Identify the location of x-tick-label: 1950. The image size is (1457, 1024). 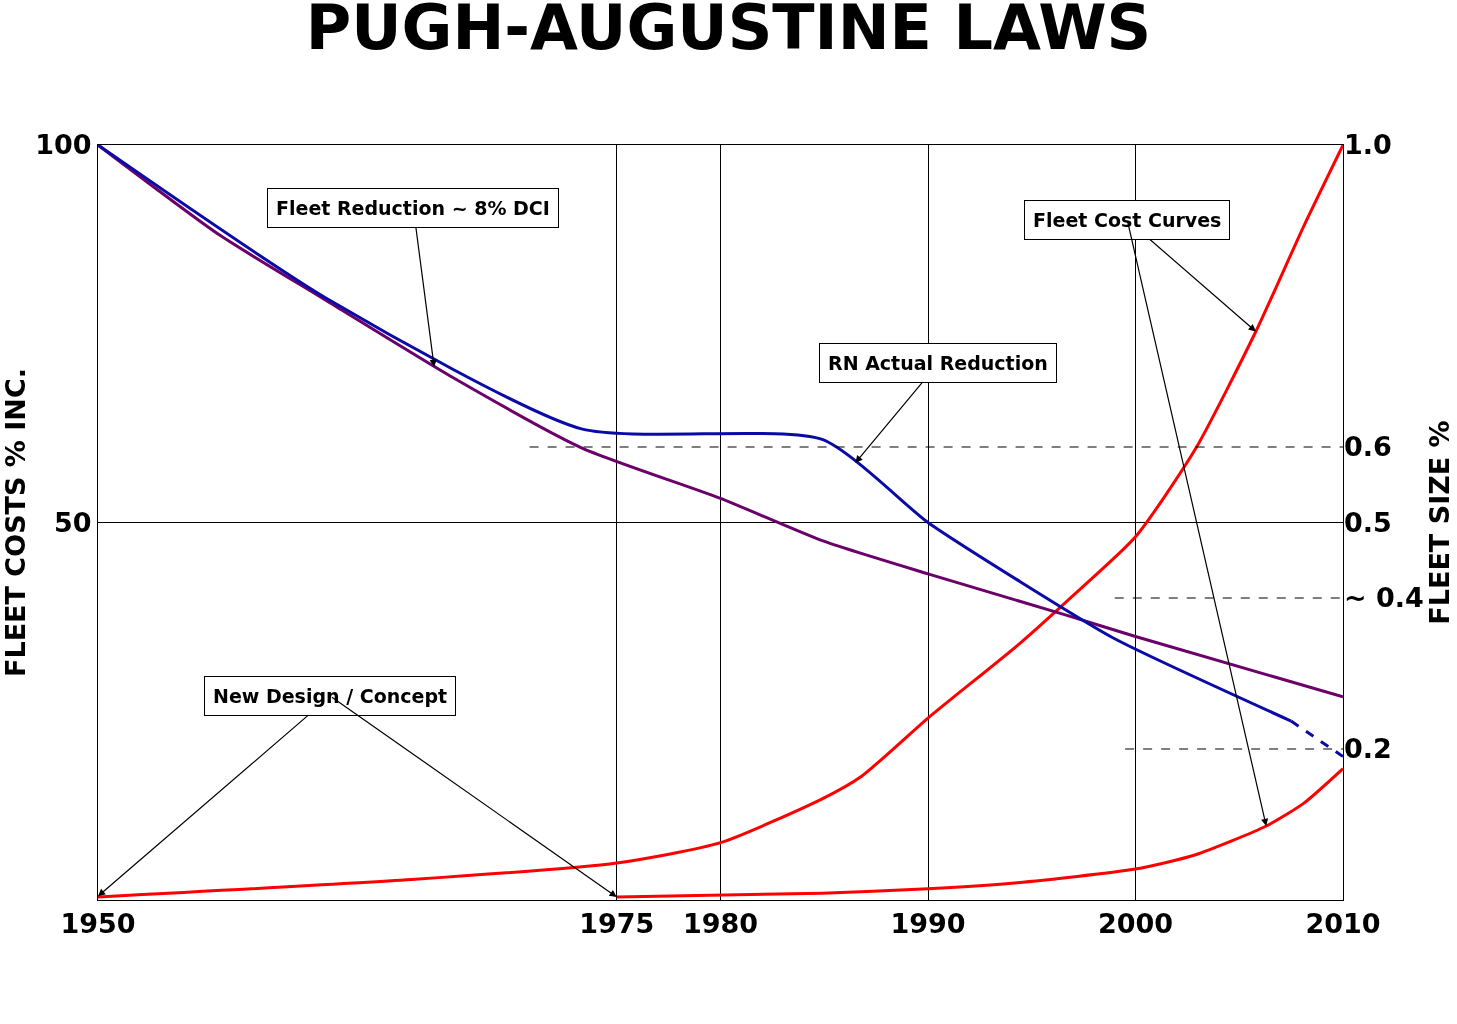
(98, 924).